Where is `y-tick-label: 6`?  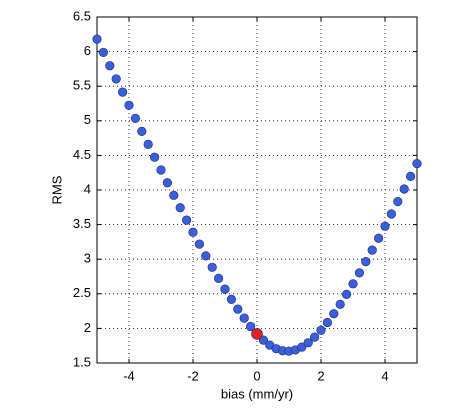
y-tick-label: 6 is located at coordinates (87, 50).